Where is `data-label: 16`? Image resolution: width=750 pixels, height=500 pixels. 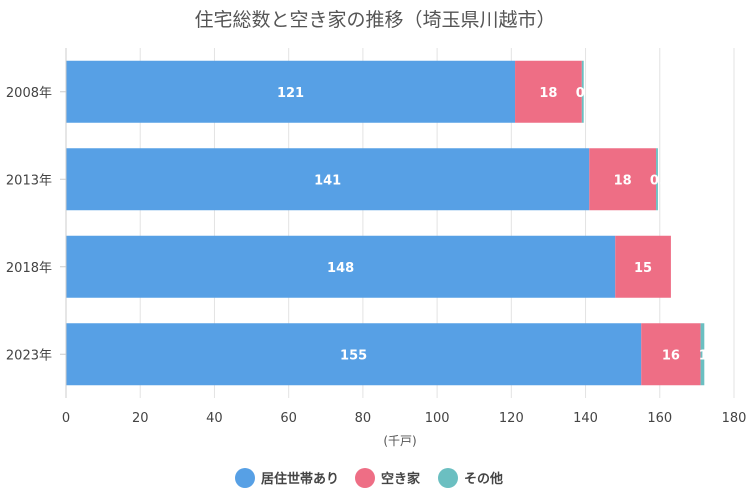 data-label: 16 is located at coordinates (671, 355).